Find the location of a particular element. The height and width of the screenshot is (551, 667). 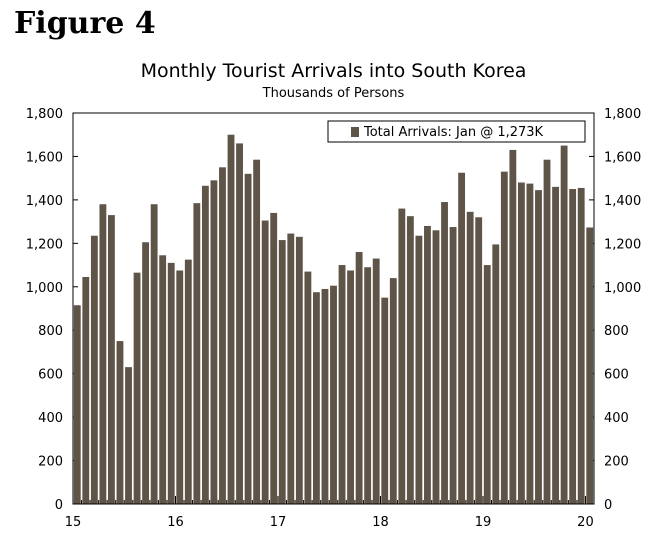

y-tick-label-right: 0 is located at coordinates (608, 505).